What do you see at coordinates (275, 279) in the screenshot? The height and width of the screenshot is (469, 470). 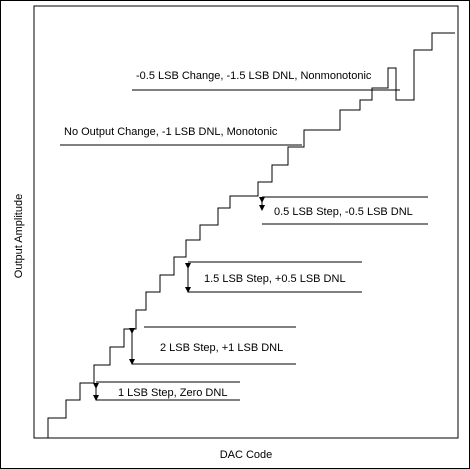 I see `label-one-and-half-lsb-step: 1.5 LSB Step, +0.5 LSB DNL` at bounding box center [275, 279].